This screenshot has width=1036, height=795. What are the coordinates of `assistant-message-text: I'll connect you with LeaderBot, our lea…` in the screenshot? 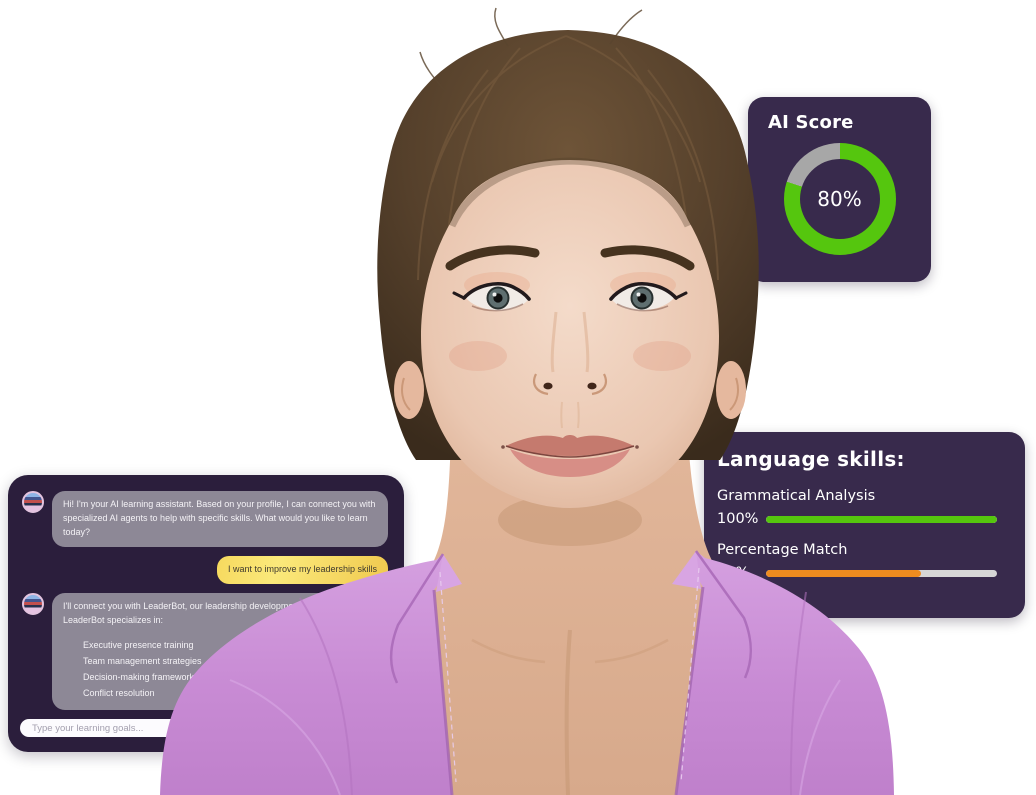 It's located at (201, 612).